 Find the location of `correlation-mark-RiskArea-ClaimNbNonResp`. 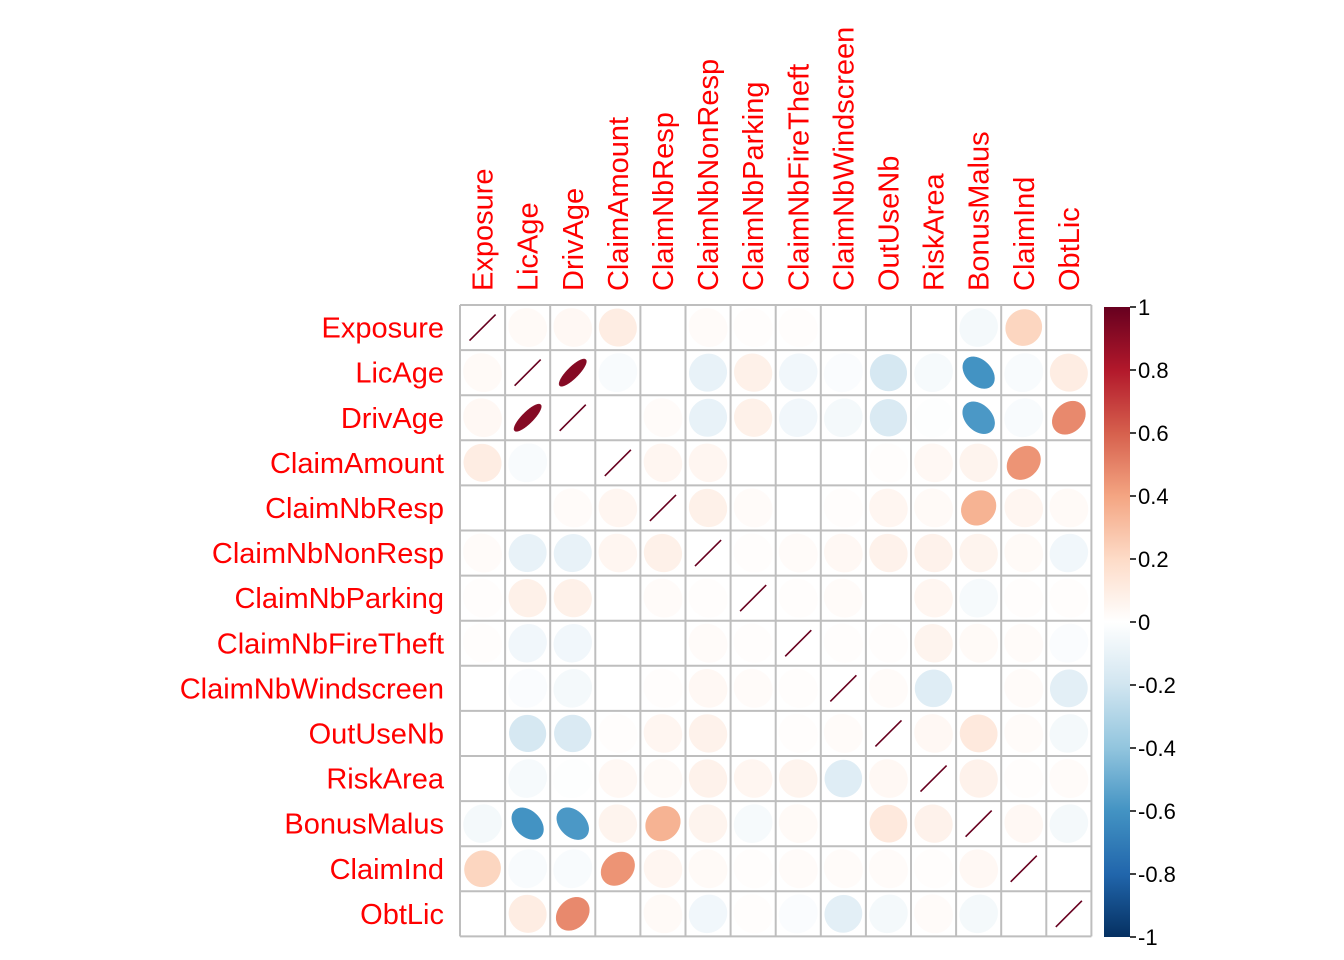

correlation-mark-RiskArea-ClaimNbNonResp is located at coordinates (708, 778).